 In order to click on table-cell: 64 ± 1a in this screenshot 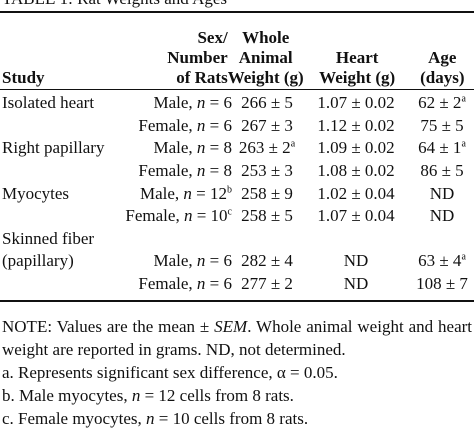, I will do `click(442, 148)`.